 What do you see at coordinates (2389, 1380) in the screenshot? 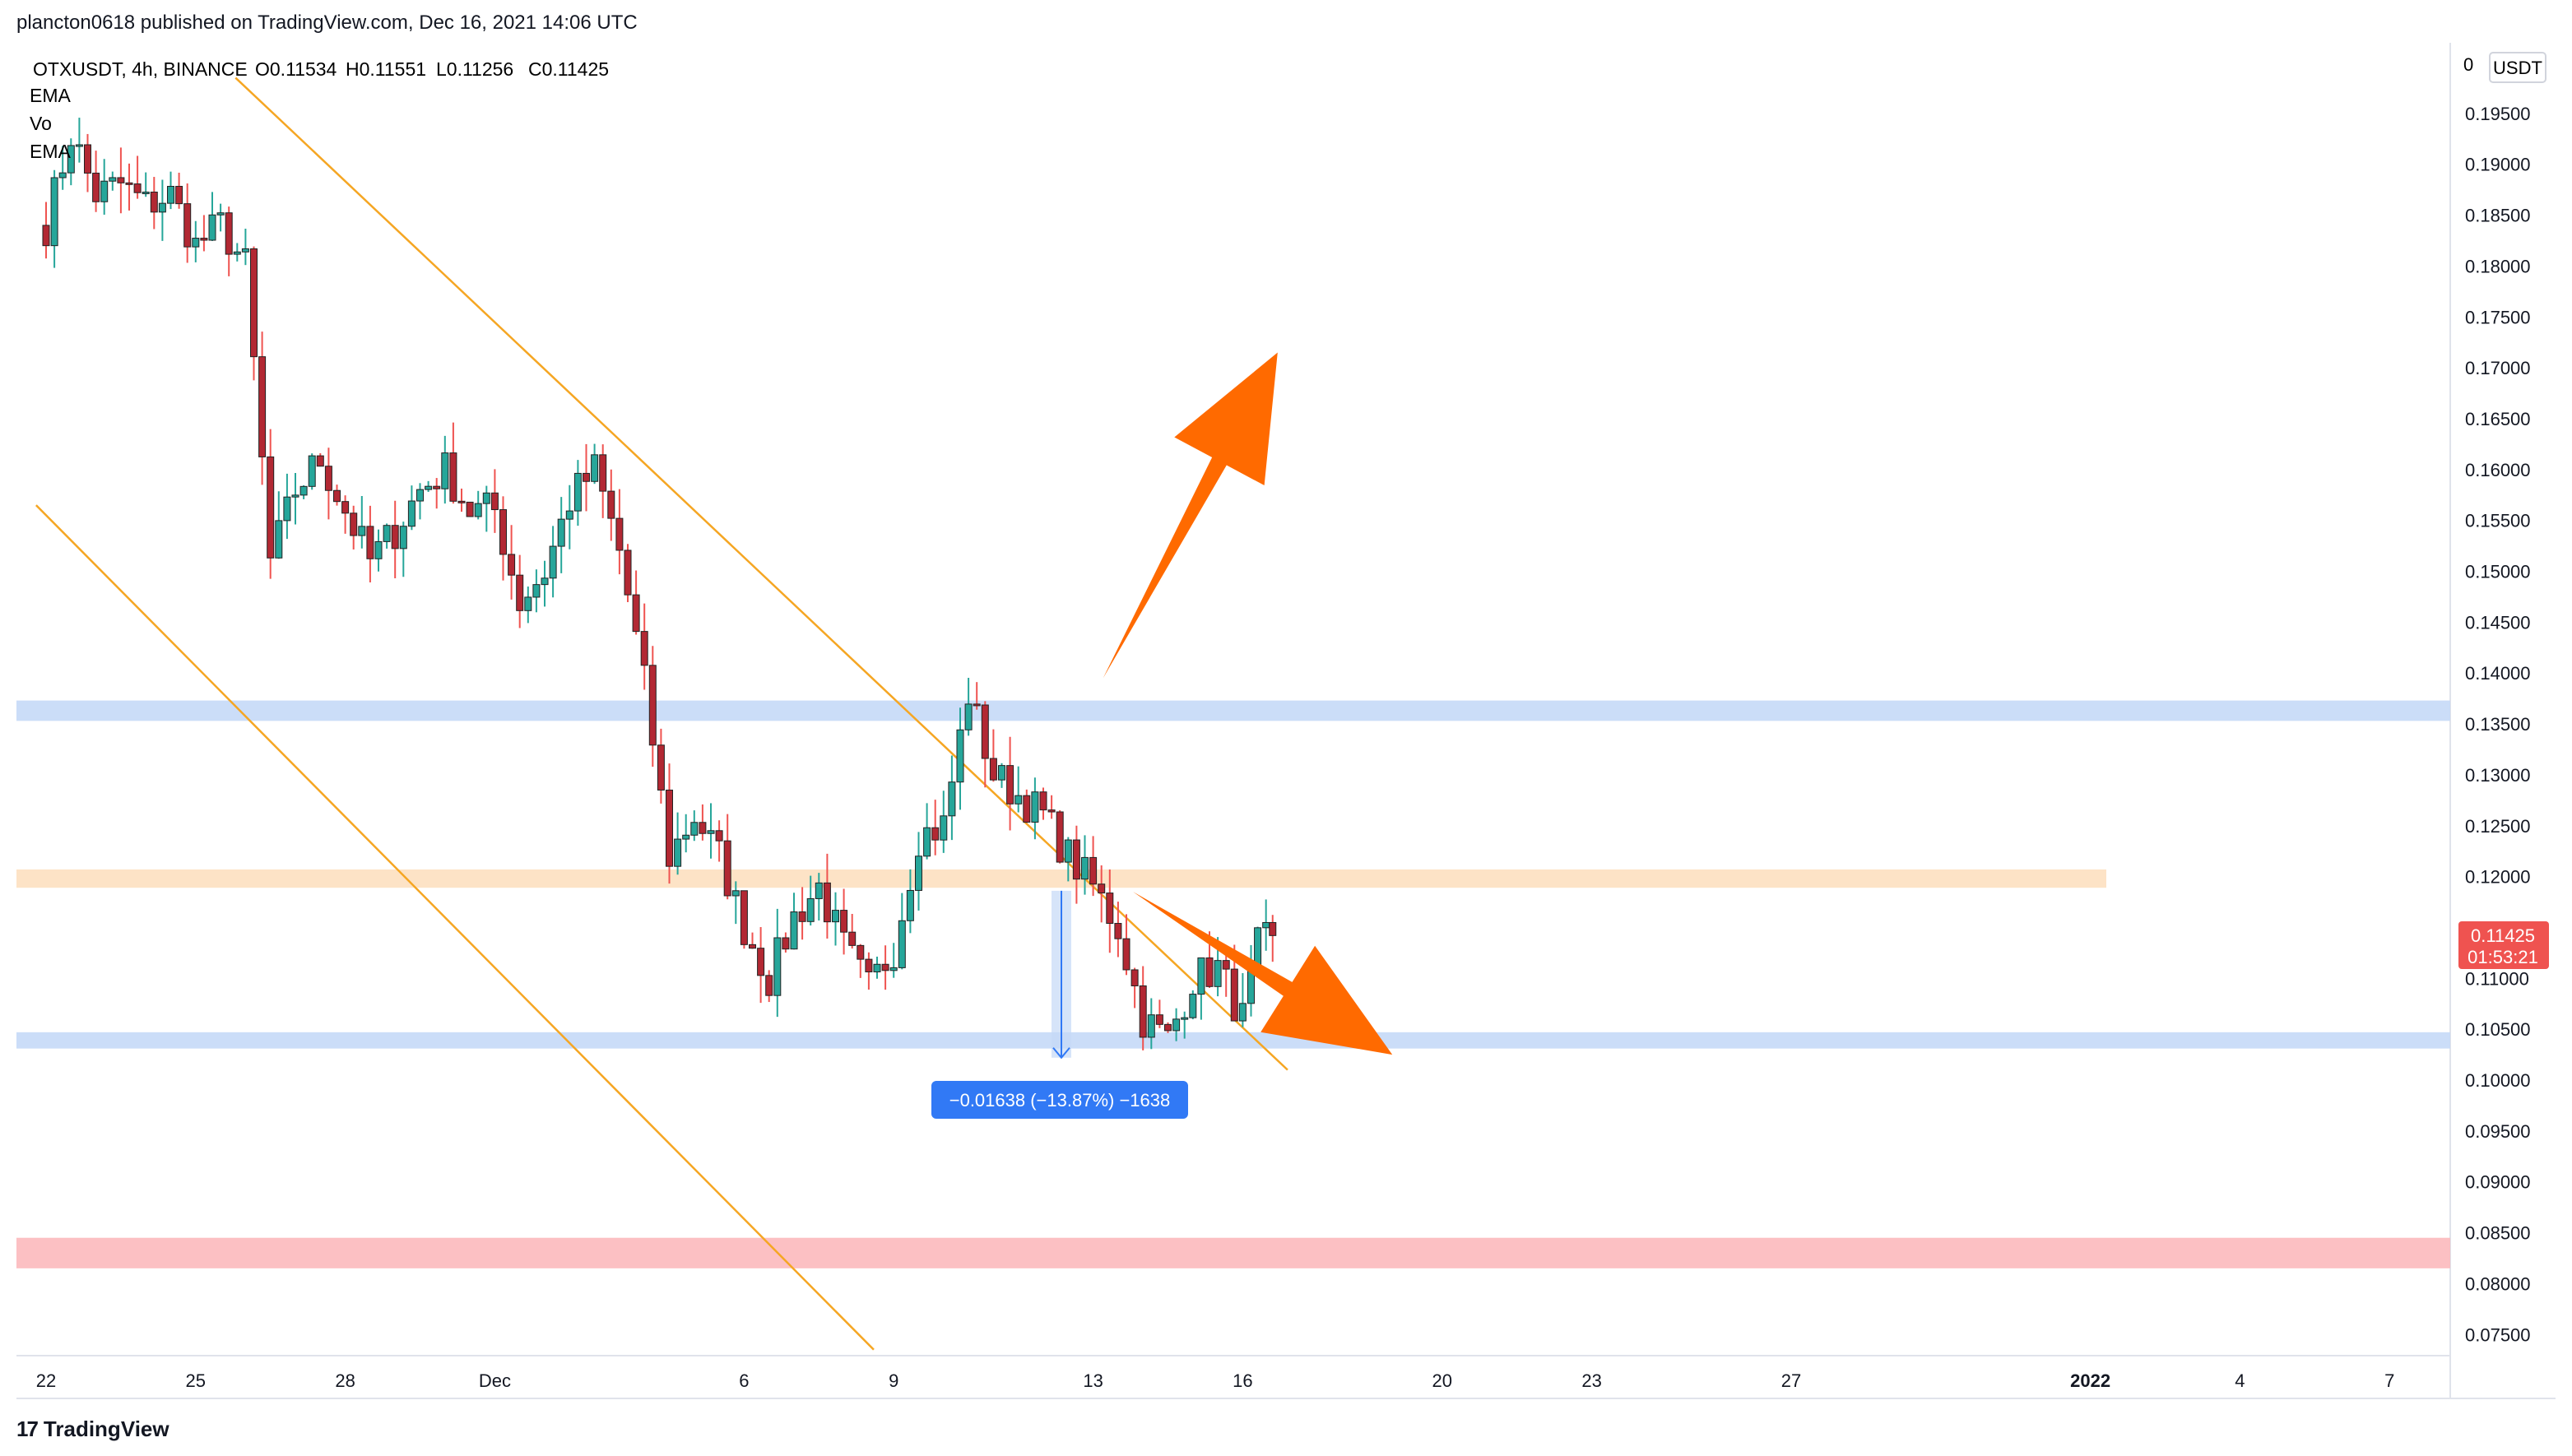
I see `time-tick-label: 7` at bounding box center [2389, 1380].